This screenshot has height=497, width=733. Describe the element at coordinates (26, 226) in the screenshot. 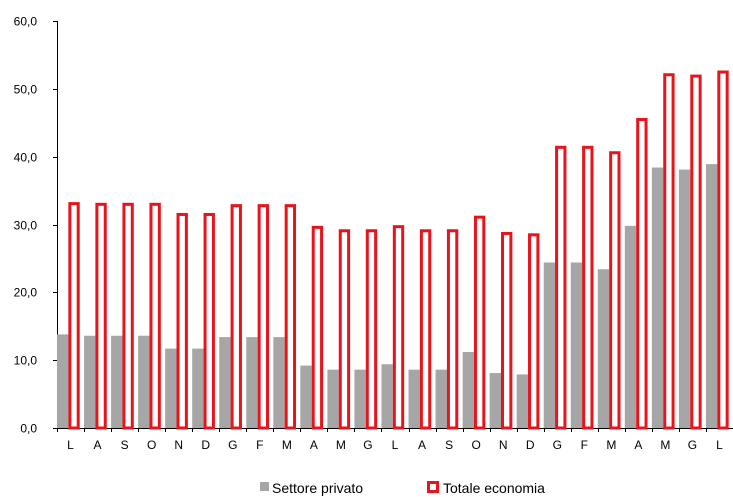

I see `y-tick-label: 30,0` at that location.